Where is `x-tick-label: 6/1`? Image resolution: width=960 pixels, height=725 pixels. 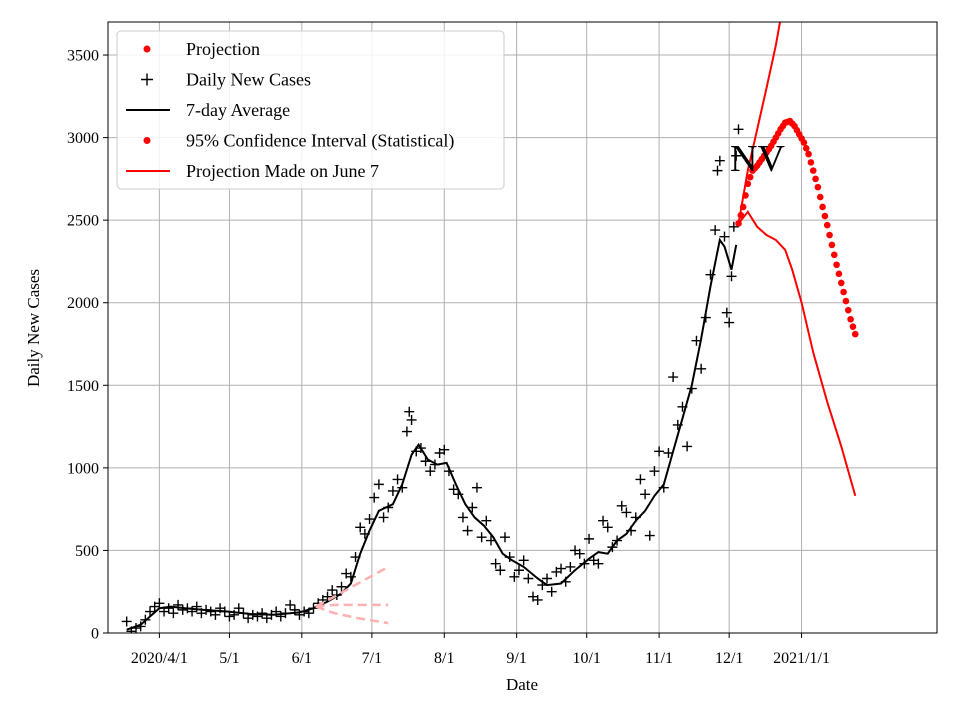
x-tick-label: 6/1 is located at coordinates (302, 658).